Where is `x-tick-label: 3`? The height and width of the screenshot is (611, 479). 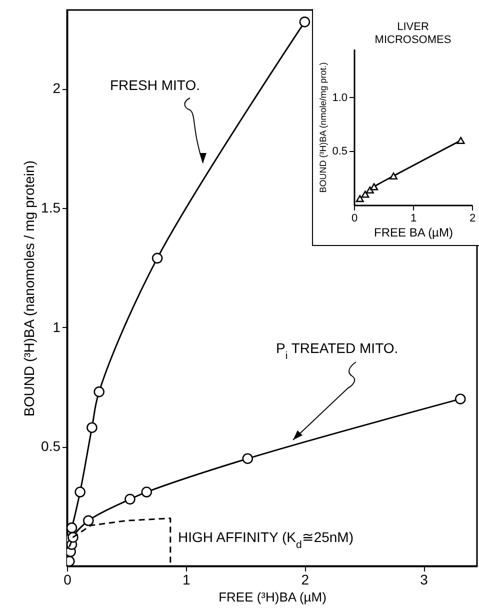
x-tick-label: 3 is located at coordinates (424, 580).